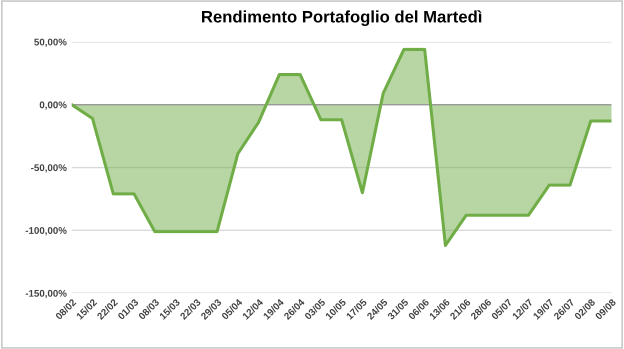  What do you see at coordinates (342, 18) in the screenshot?
I see `chart-title: Rendimento Portafoglio del Martedì` at bounding box center [342, 18].